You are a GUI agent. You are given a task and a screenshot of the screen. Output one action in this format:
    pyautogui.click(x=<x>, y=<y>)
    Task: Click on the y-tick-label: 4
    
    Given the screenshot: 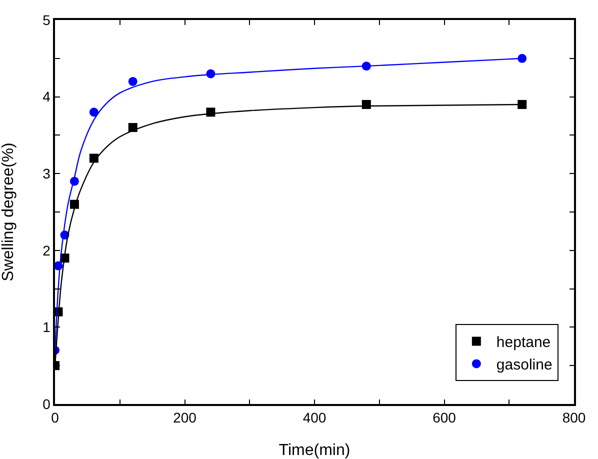 What is the action you would take?
    pyautogui.click(x=46, y=96)
    